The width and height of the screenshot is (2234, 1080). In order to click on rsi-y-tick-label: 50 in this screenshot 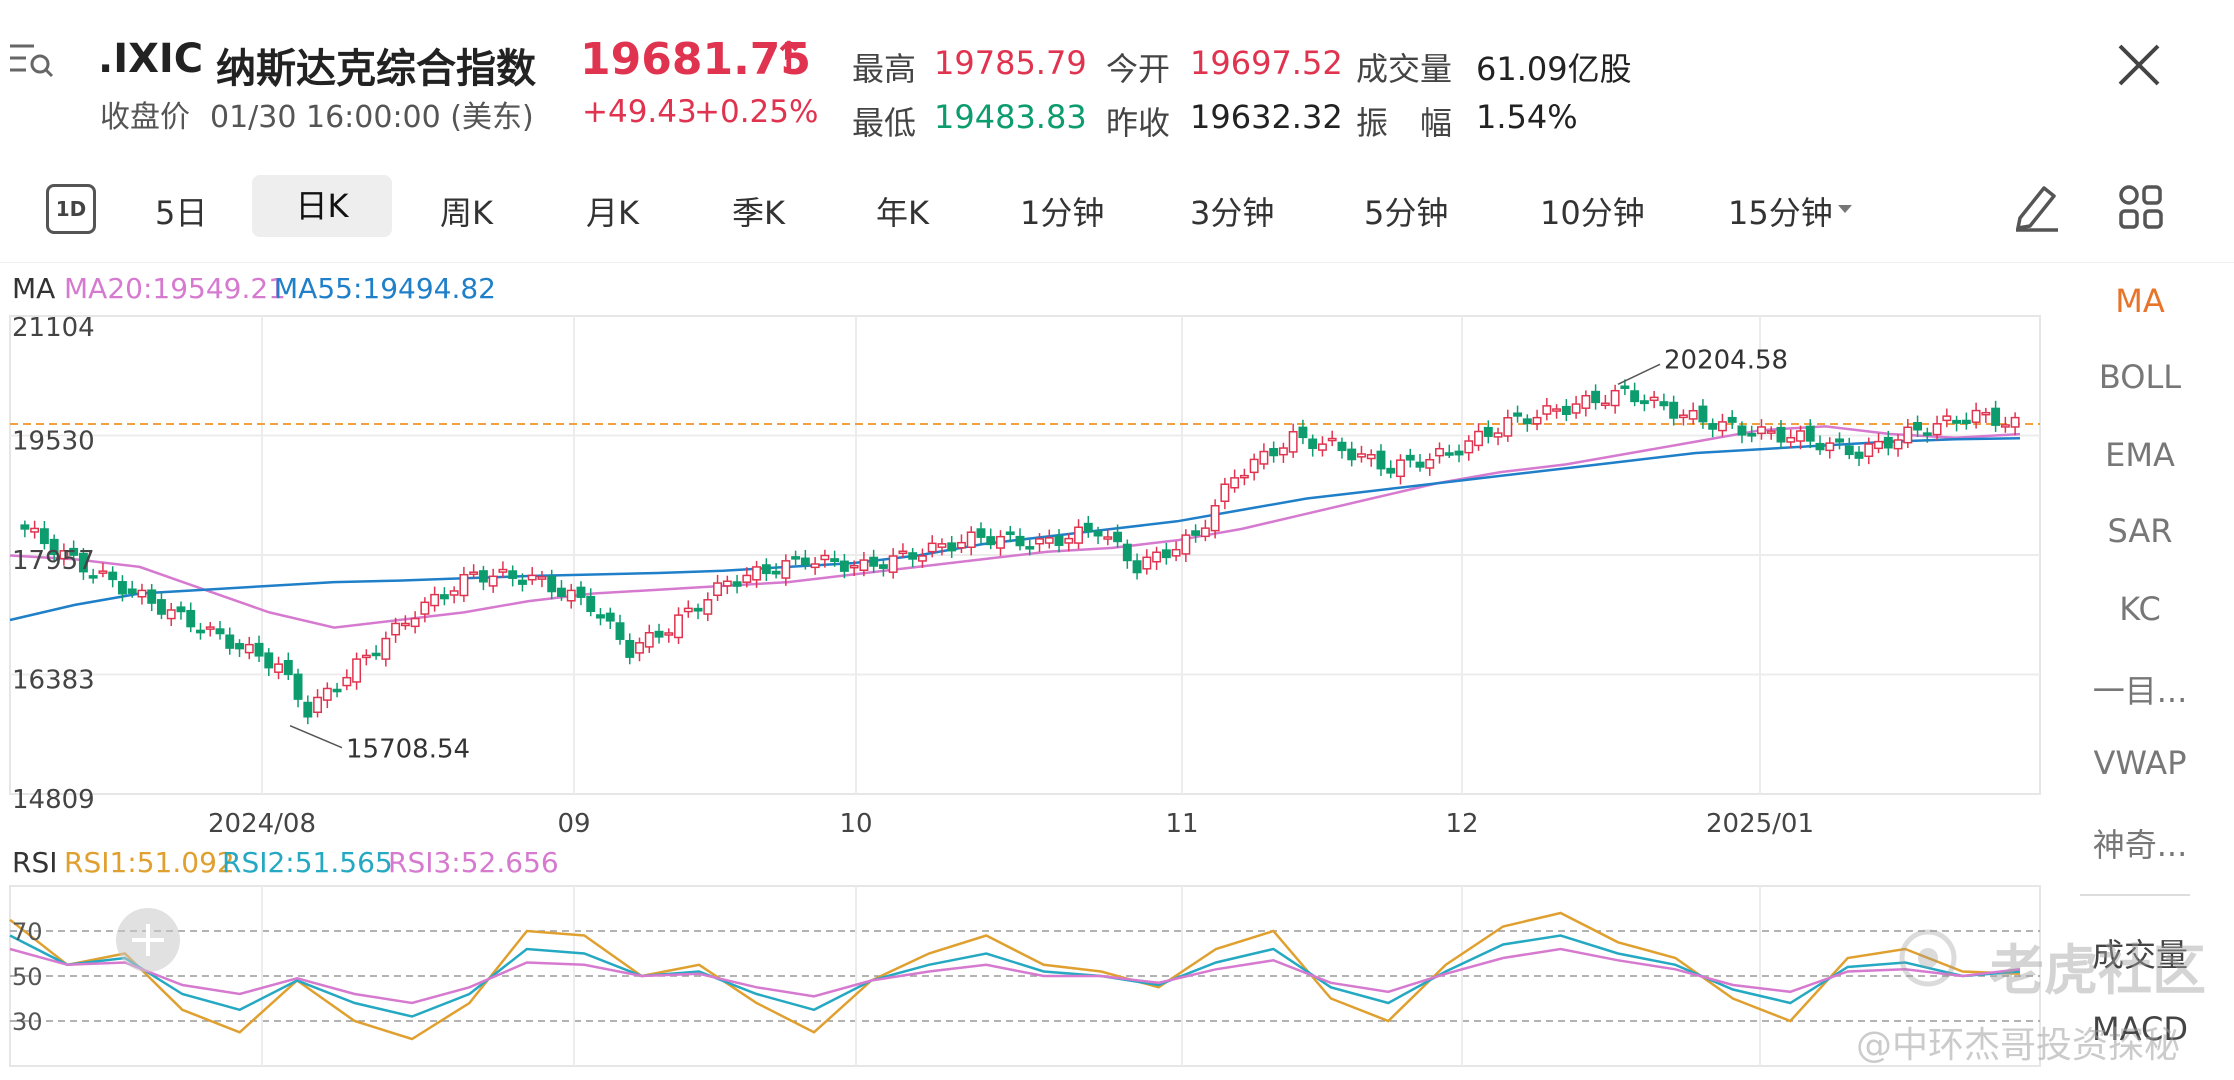, I will do `click(27, 977)`.